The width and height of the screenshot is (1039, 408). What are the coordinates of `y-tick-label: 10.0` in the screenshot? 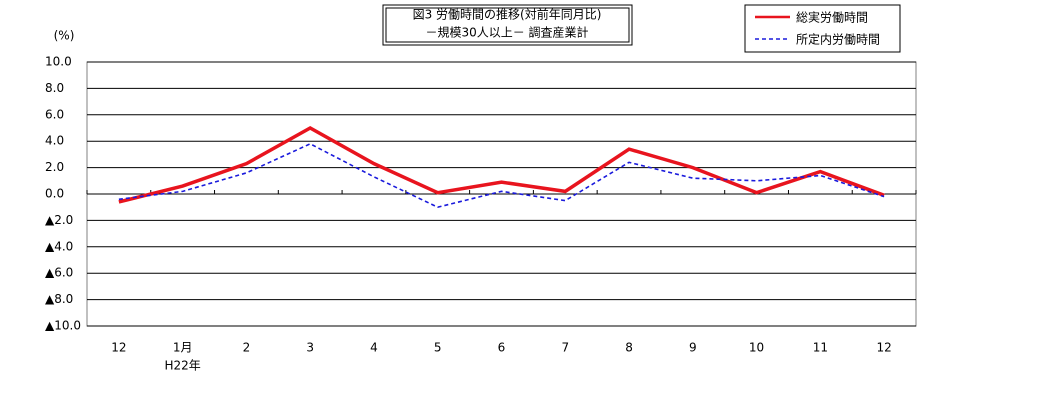 It's located at (58, 62).